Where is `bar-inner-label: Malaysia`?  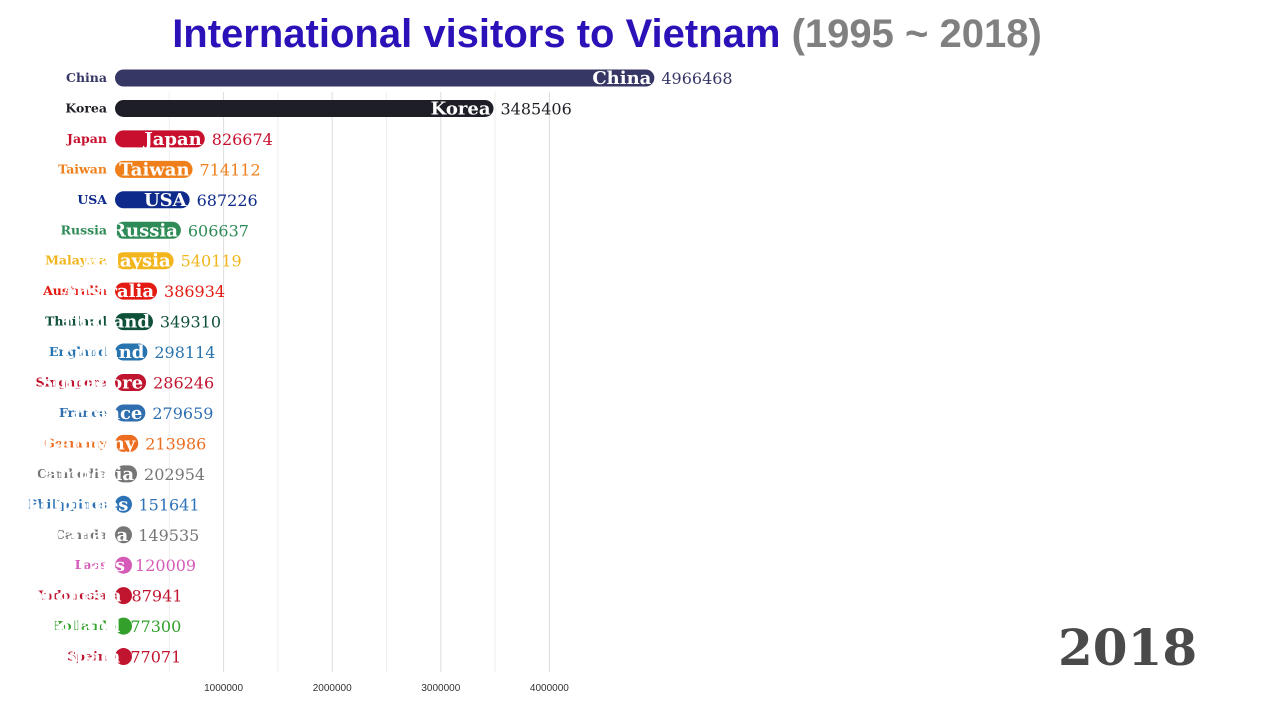
bar-inner-label: Malaysia is located at coordinates (126, 261).